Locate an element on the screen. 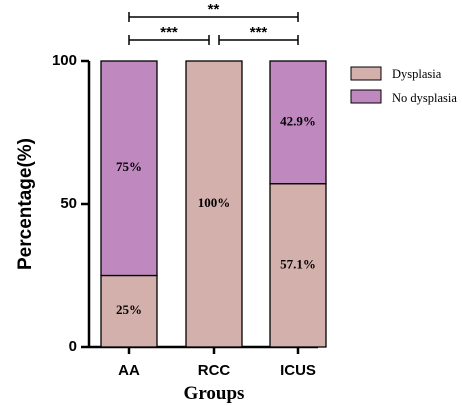 This screenshot has height=406, width=462. x-tick-label: RCC is located at coordinates (214, 370).